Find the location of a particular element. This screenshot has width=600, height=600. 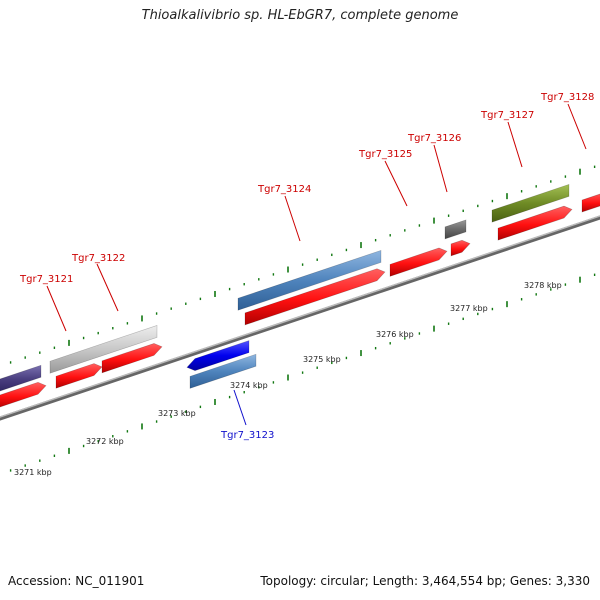

cds-arrow-reverse is located at coordinates (218, 355).